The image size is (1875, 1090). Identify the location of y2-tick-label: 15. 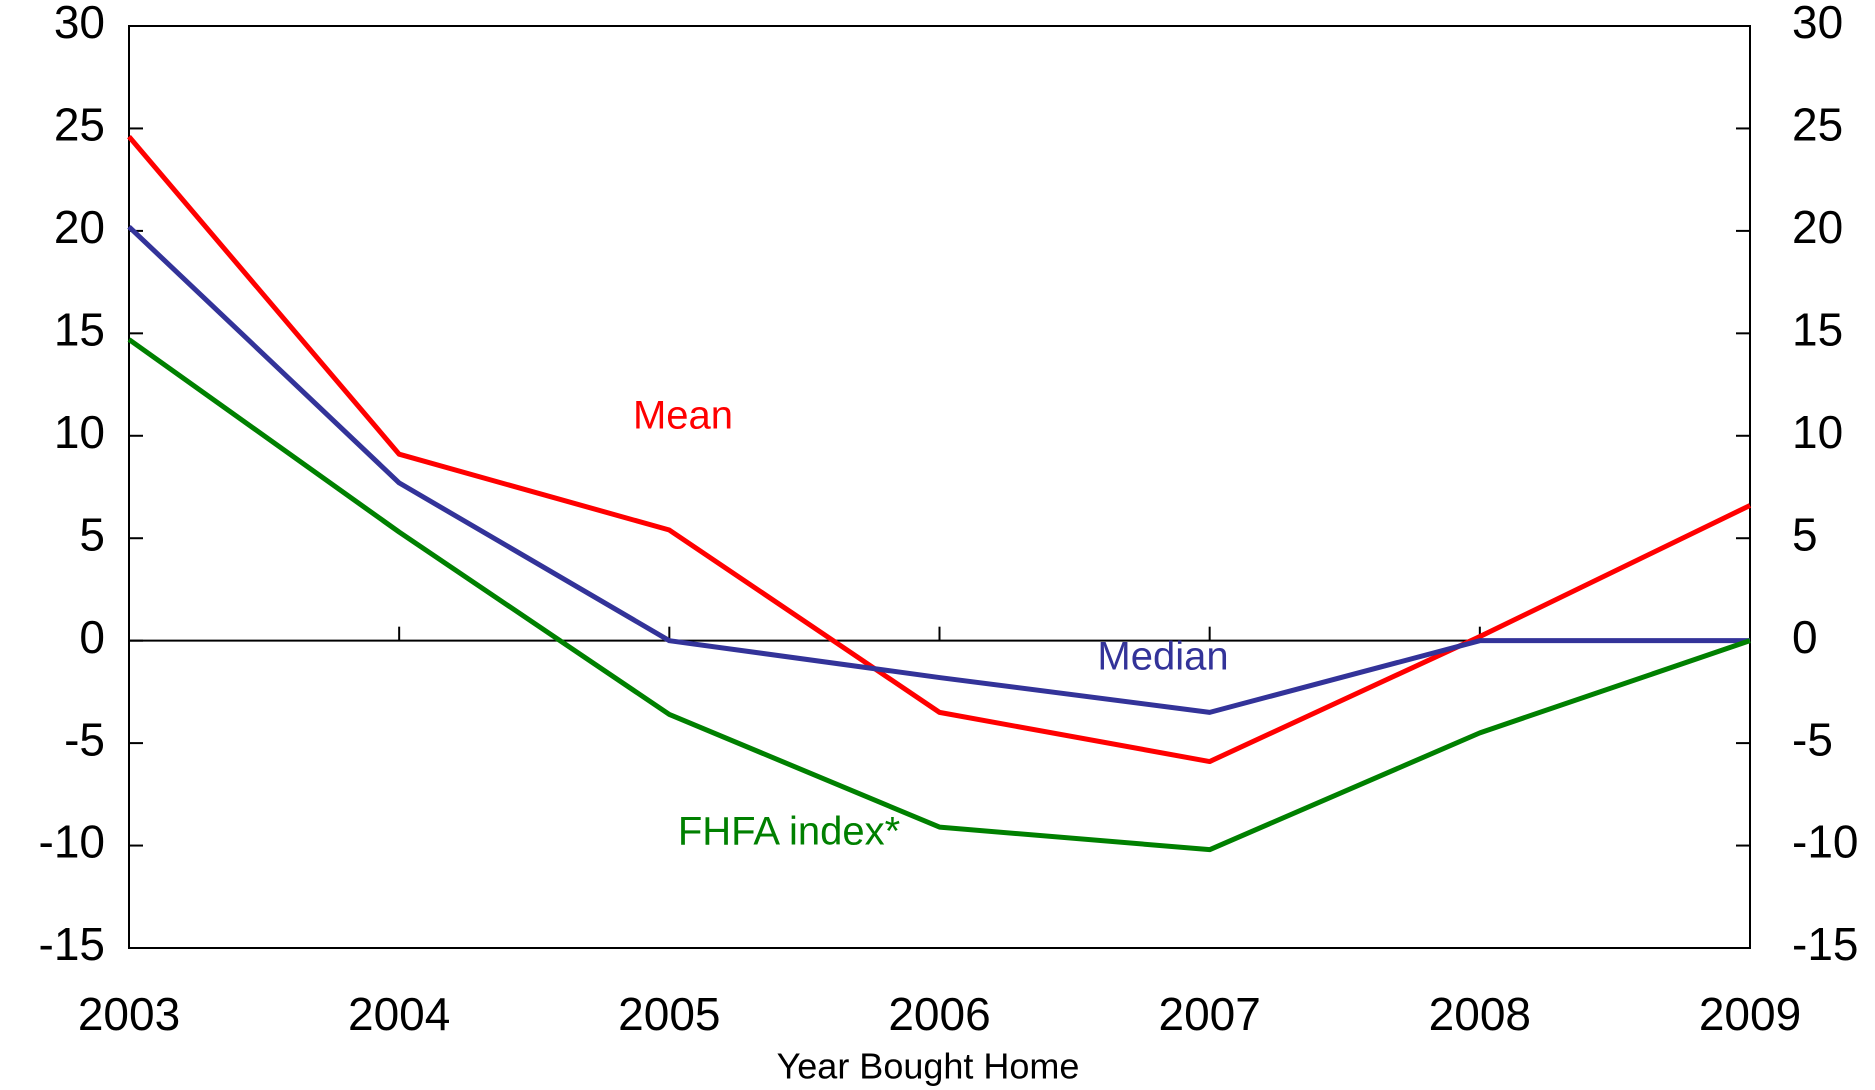
(1817, 329).